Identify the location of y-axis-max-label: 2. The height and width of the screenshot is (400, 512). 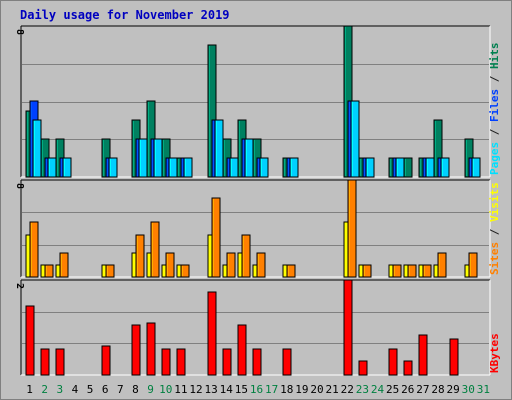
(19, 286).